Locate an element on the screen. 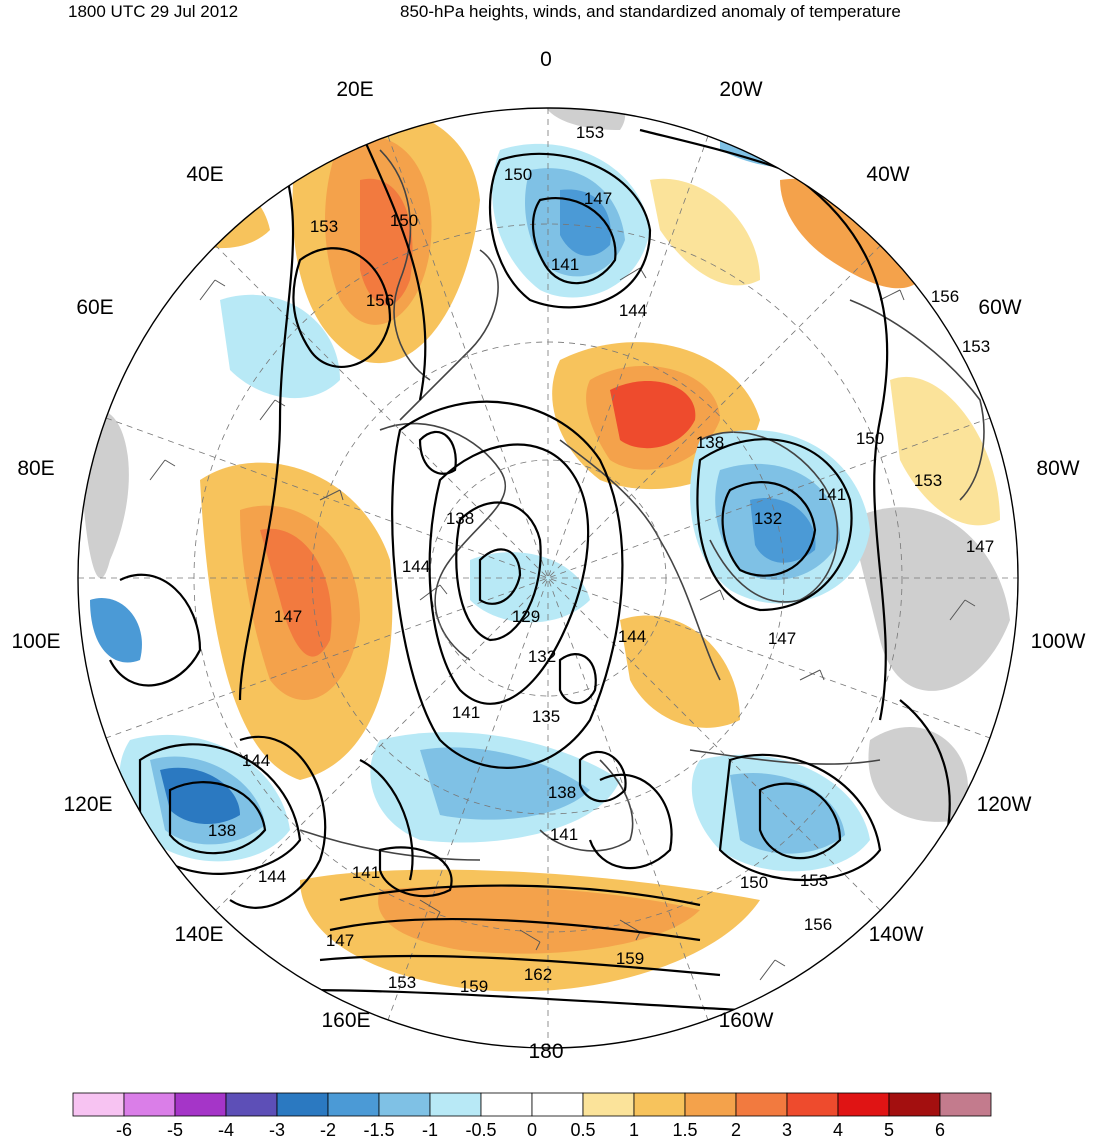 This screenshot has height=1141, width=1099. colorbar-tick-label: -1 is located at coordinates (430, 1130).